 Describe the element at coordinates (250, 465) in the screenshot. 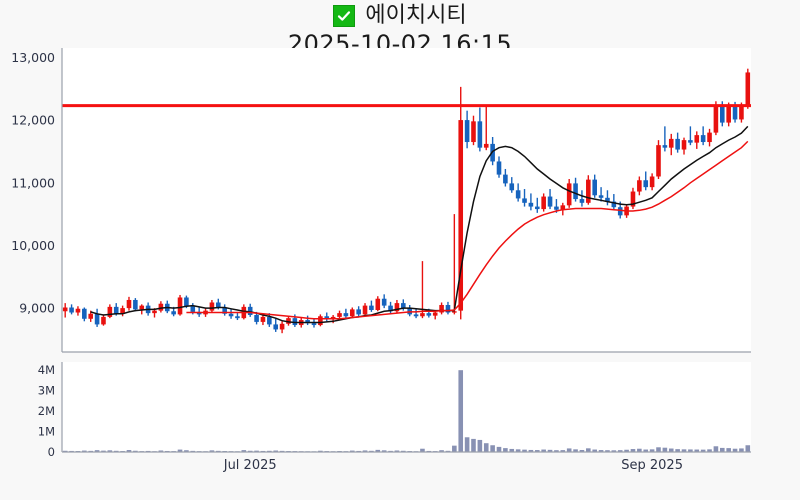

I see `xtick-label: Jul 2025` at that location.